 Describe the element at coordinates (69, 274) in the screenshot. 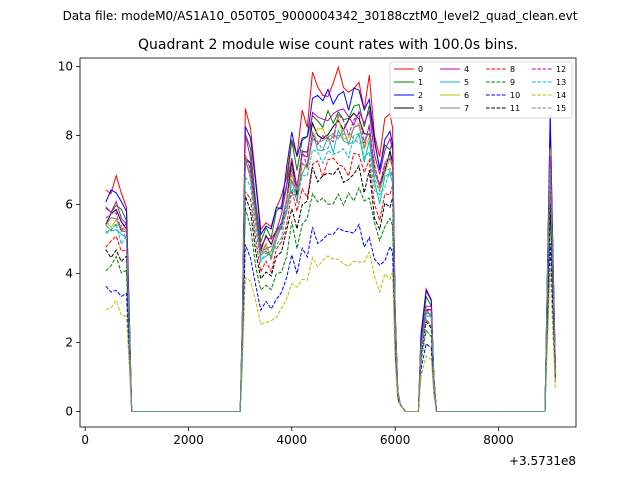

I see `y-tick-label: 4` at that location.